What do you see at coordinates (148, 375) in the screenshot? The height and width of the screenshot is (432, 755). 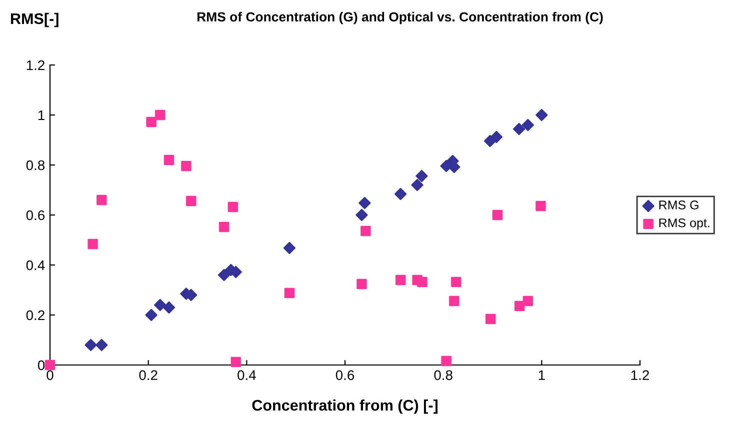 I see `x-tick-label: 0.2` at bounding box center [148, 375].